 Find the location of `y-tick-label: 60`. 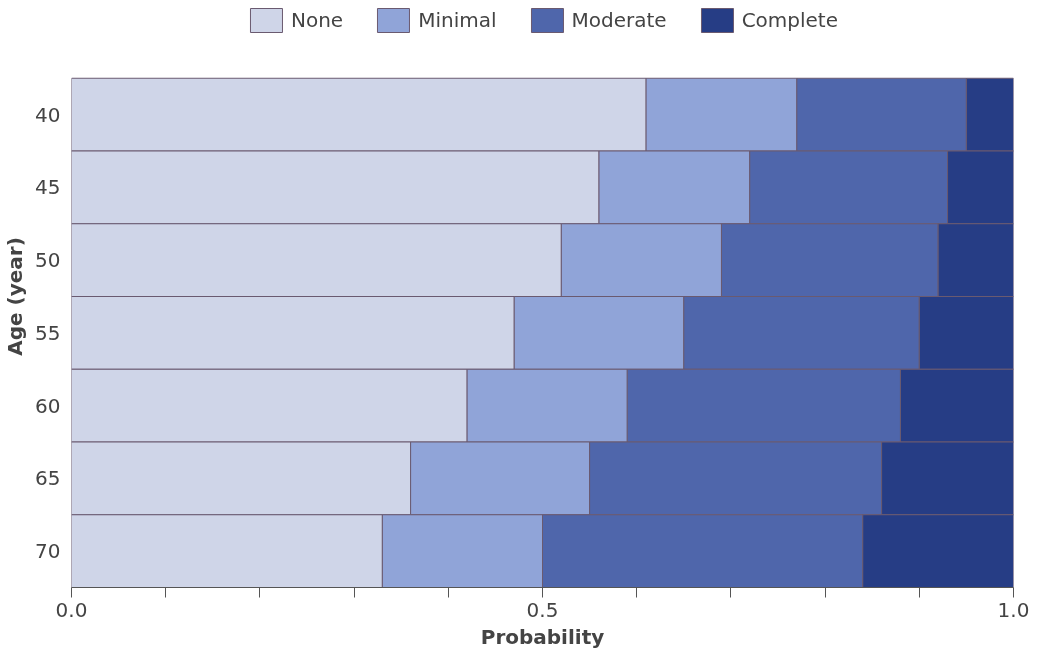

y-tick-label: 60 is located at coordinates (48, 405).